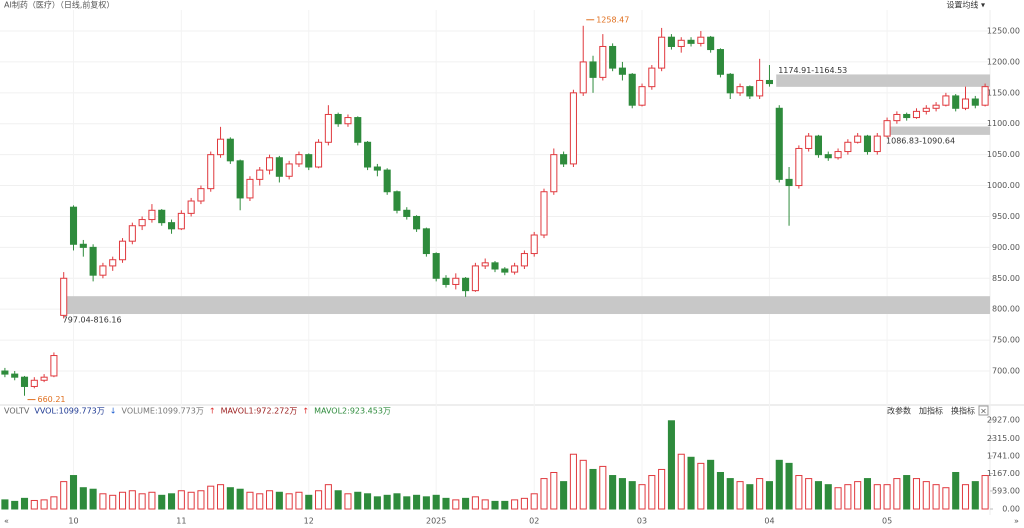  Describe the element at coordinates (1003, 438) in the screenshot. I see `volume-tick-label: 2315.00` at that location.